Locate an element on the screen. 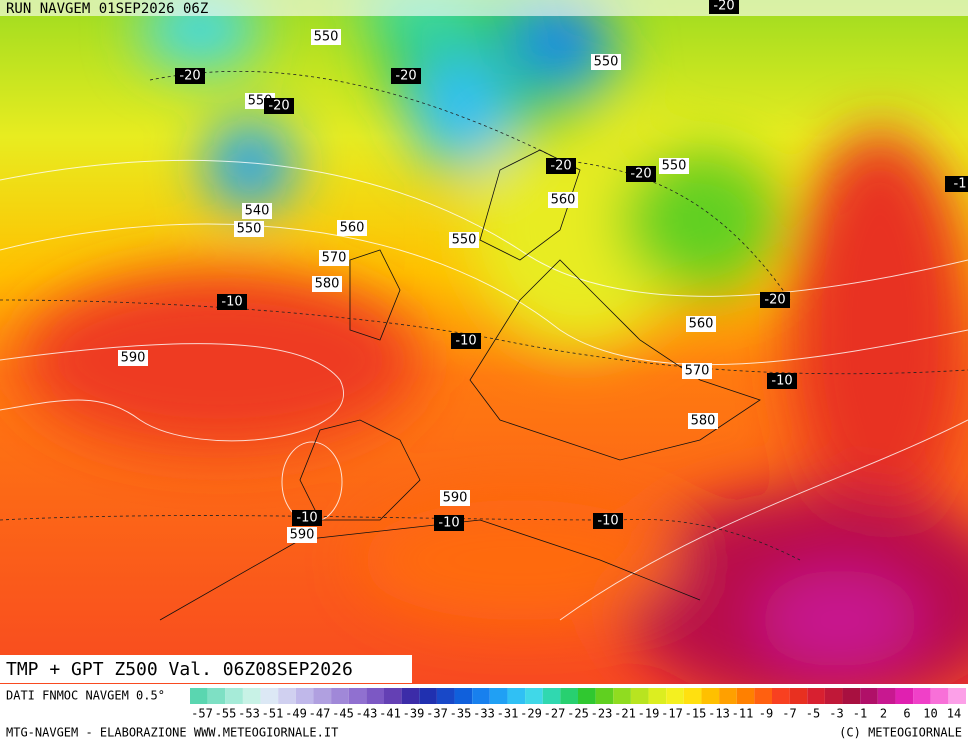 The image size is (968, 749). colorbar-tick-label: -53 is located at coordinates (249, 714).